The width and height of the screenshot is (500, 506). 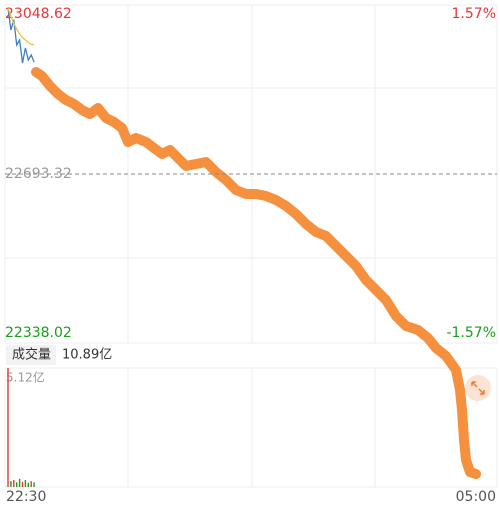 What do you see at coordinates (38, 174) in the screenshot?
I see `y-tick-label: 22693.32` at bounding box center [38, 174].